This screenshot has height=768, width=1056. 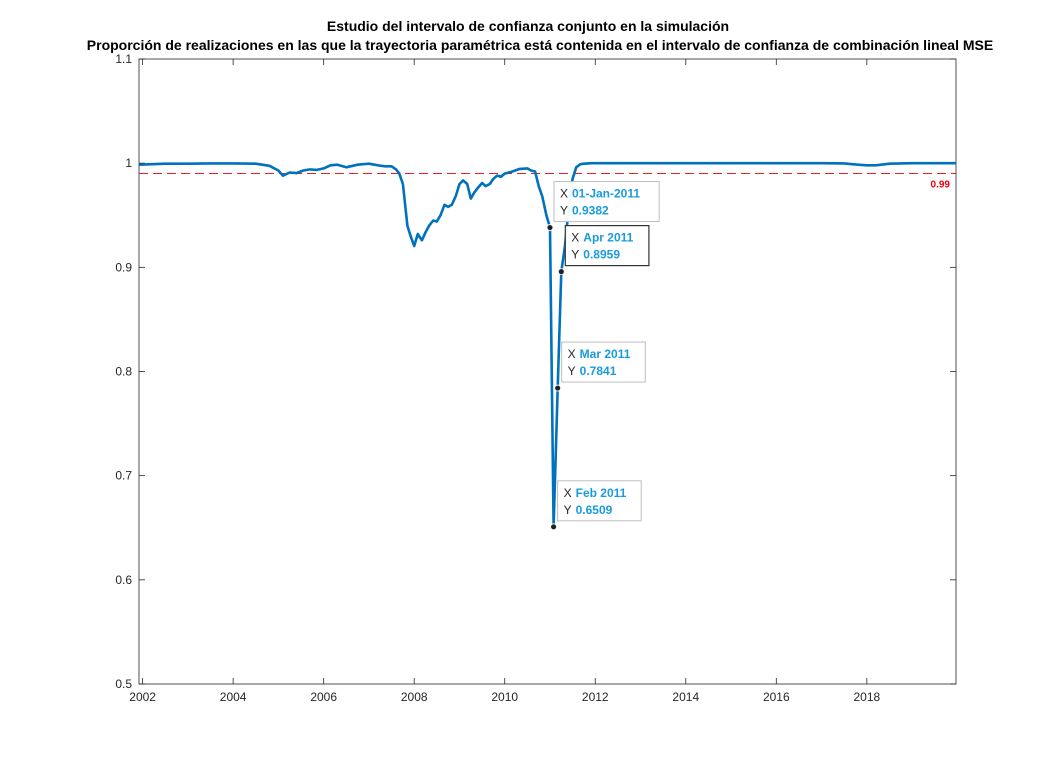 I want to click on y-tick-label: 1.1, so click(x=123, y=59).